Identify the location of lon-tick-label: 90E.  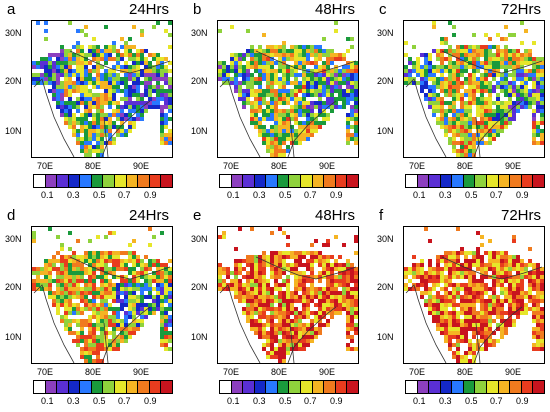
(513, 372).